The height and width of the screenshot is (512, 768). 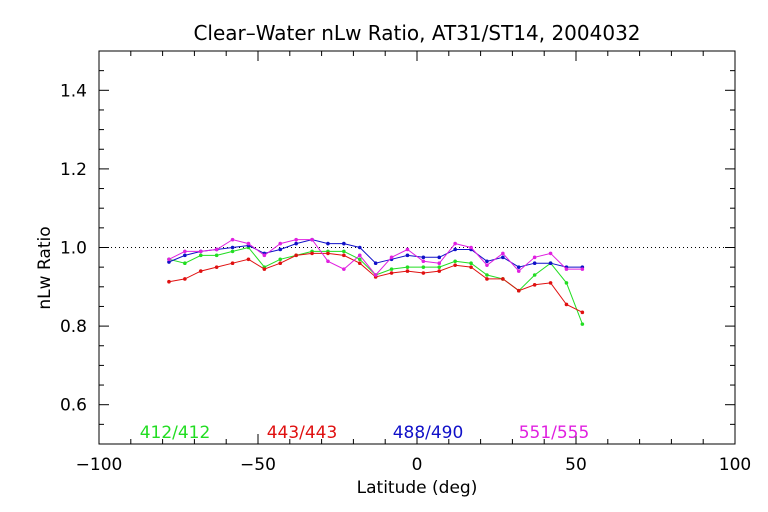 What do you see at coordinates (73, 170) in the screenshot?
I see `y-tick-label: 1.2` at bounding box center [73, 170].